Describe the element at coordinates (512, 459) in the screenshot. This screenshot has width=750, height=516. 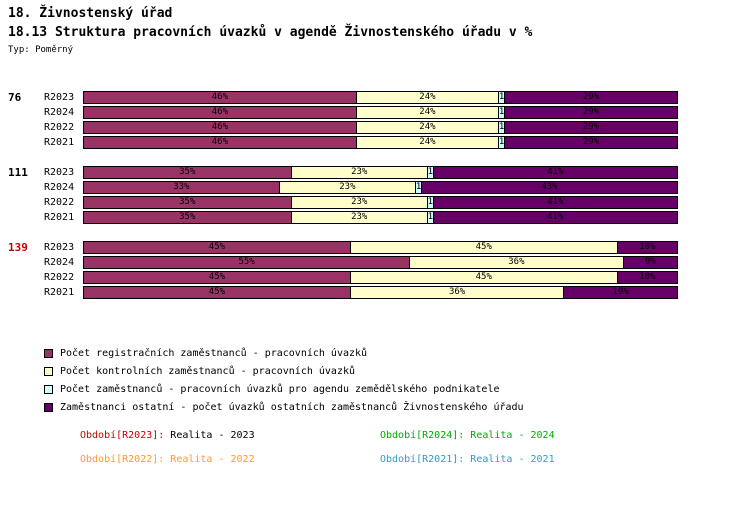
I see `period-footnote-value: Realita - 2021` at that location.